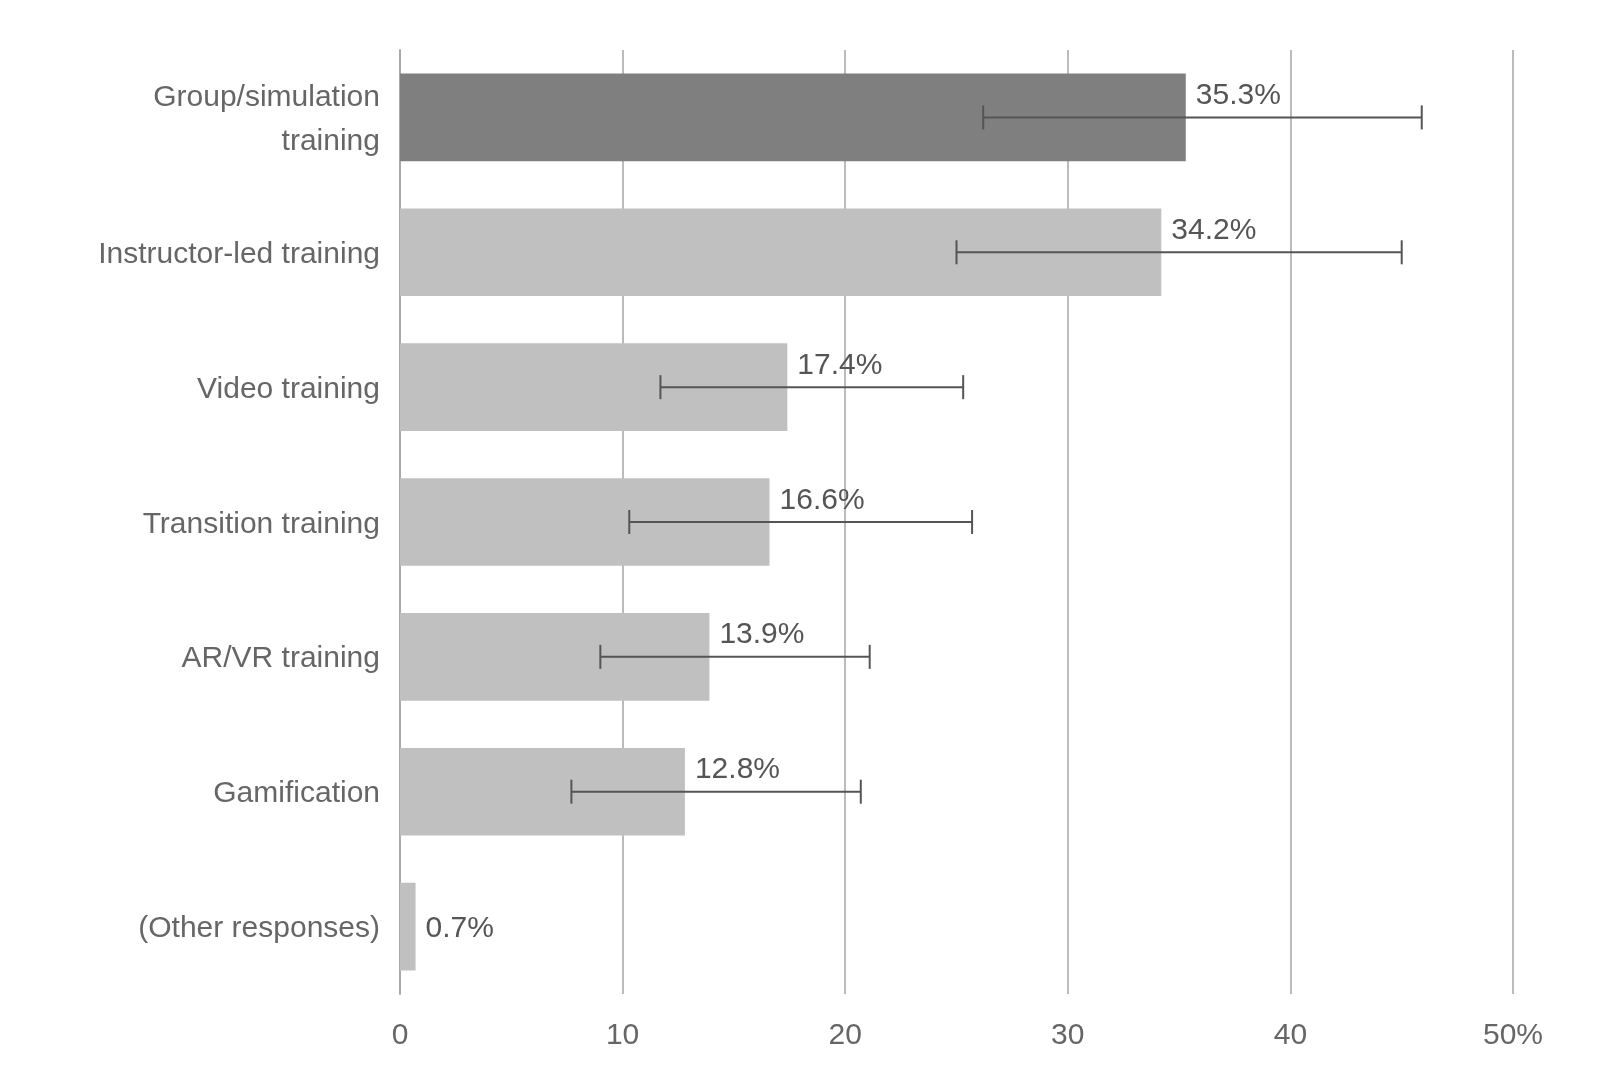 This screenshot has width=1599, height=1084. I want to click on y-tick-label: Video training, so click(288, 387).